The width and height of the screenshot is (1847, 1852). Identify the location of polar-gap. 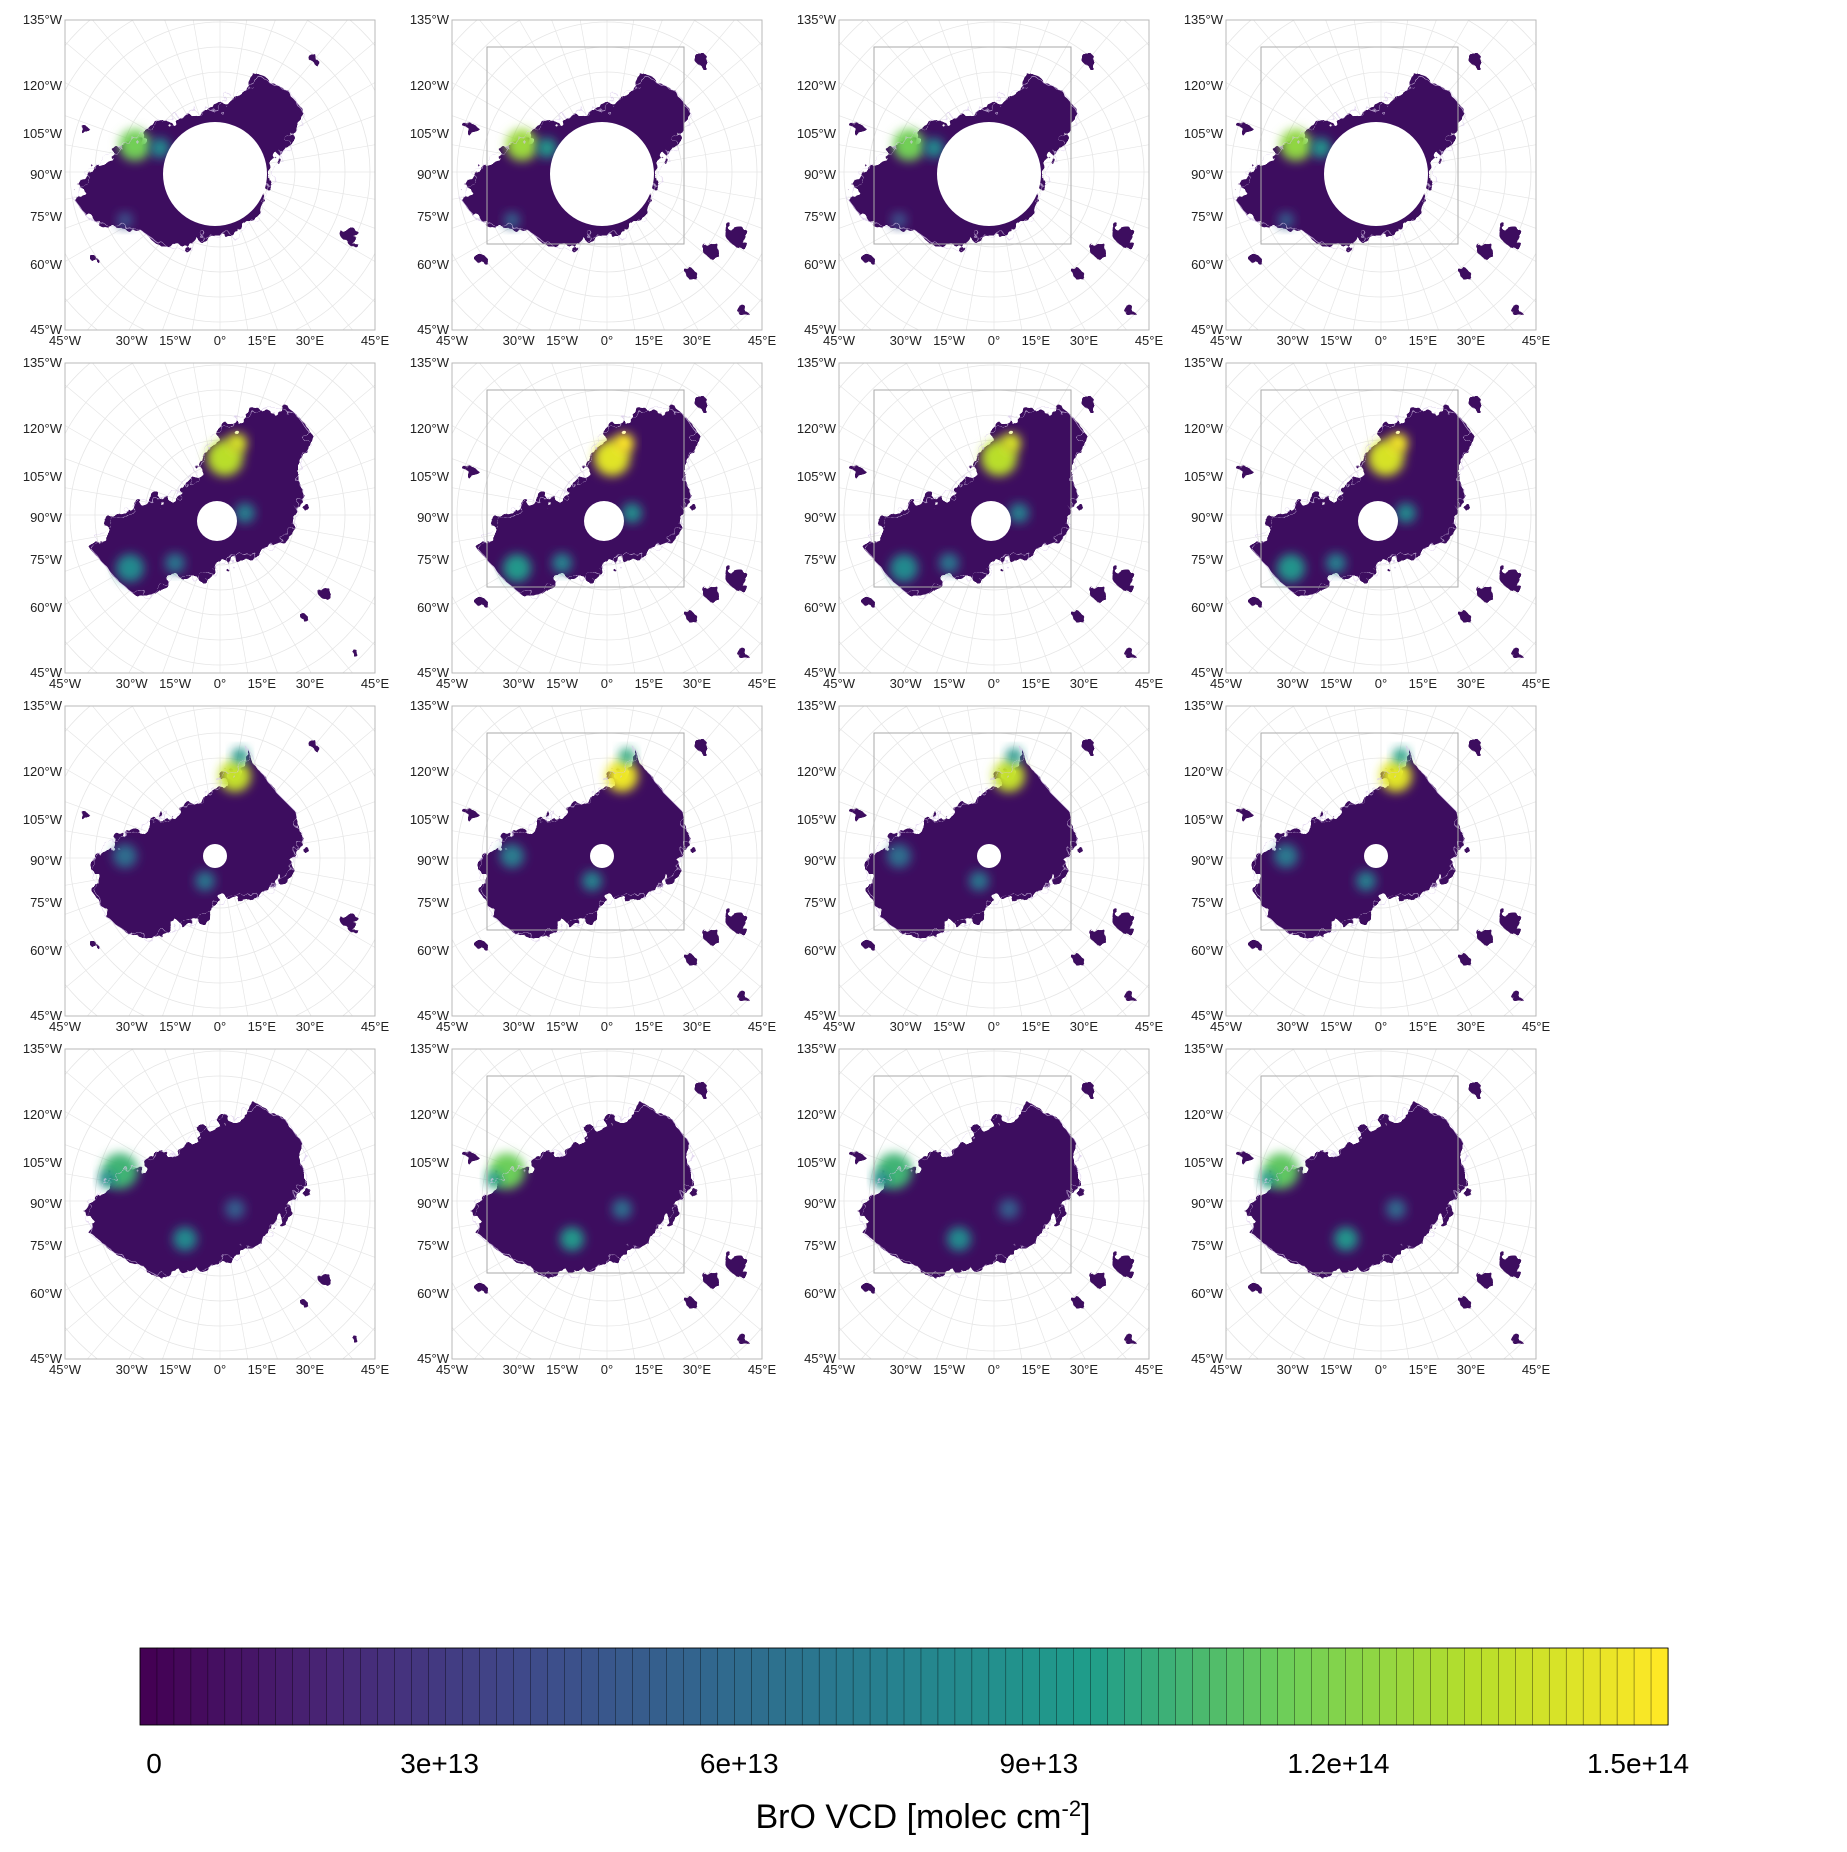
(989, 856).